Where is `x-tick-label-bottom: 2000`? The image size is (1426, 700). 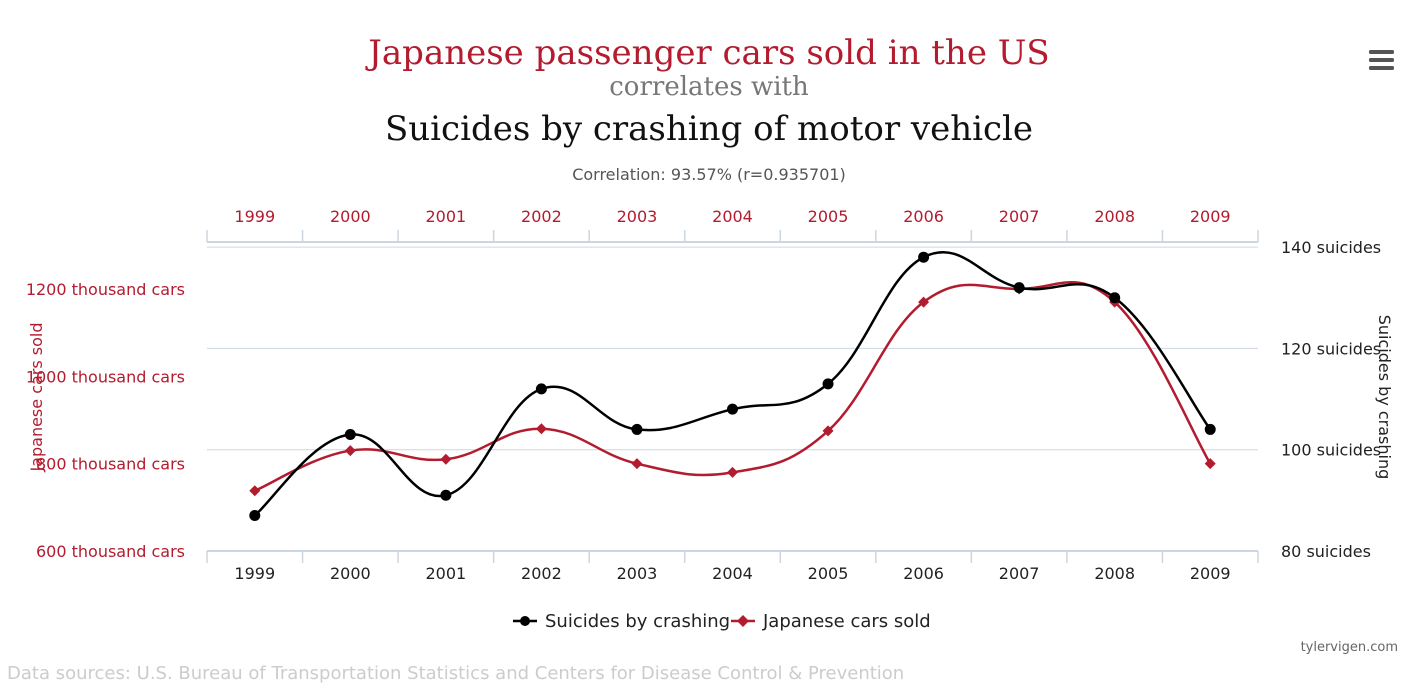 x-tick-label-bottom: 2000 is located at coordinates (350, 573).